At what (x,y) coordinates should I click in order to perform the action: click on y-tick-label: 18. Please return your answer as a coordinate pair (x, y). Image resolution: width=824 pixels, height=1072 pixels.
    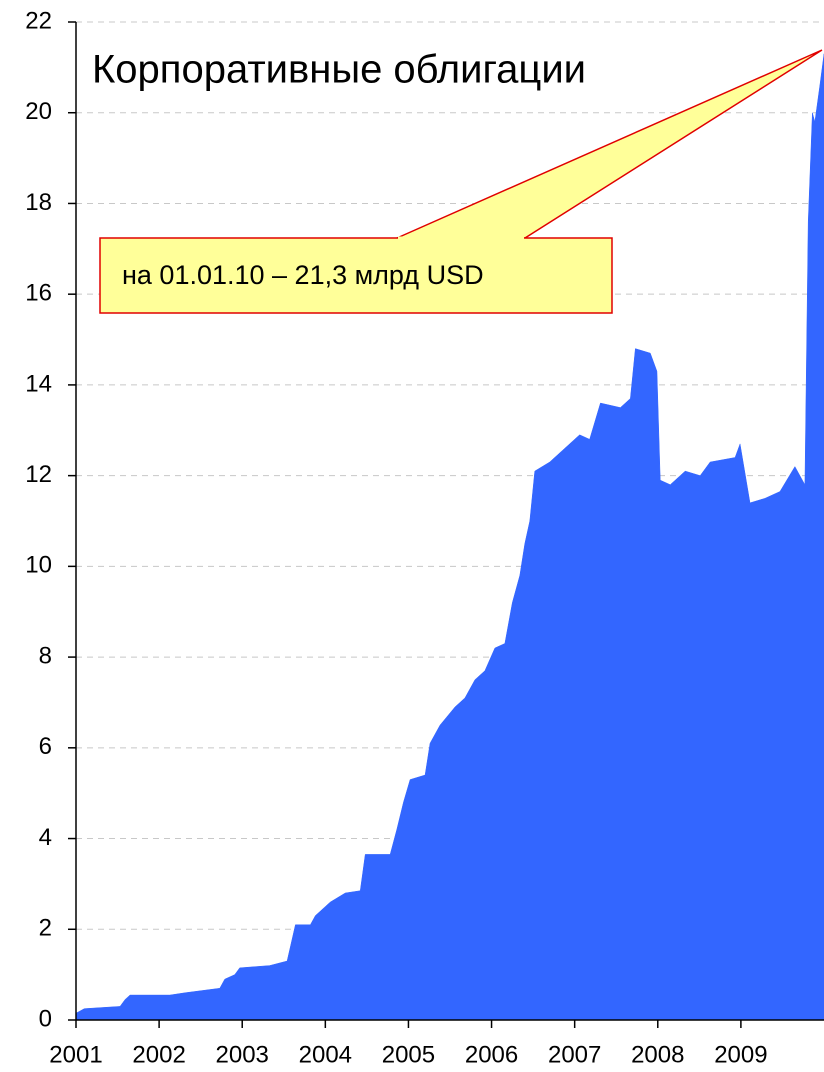
    Looking at the image, I should click on (38, 202).